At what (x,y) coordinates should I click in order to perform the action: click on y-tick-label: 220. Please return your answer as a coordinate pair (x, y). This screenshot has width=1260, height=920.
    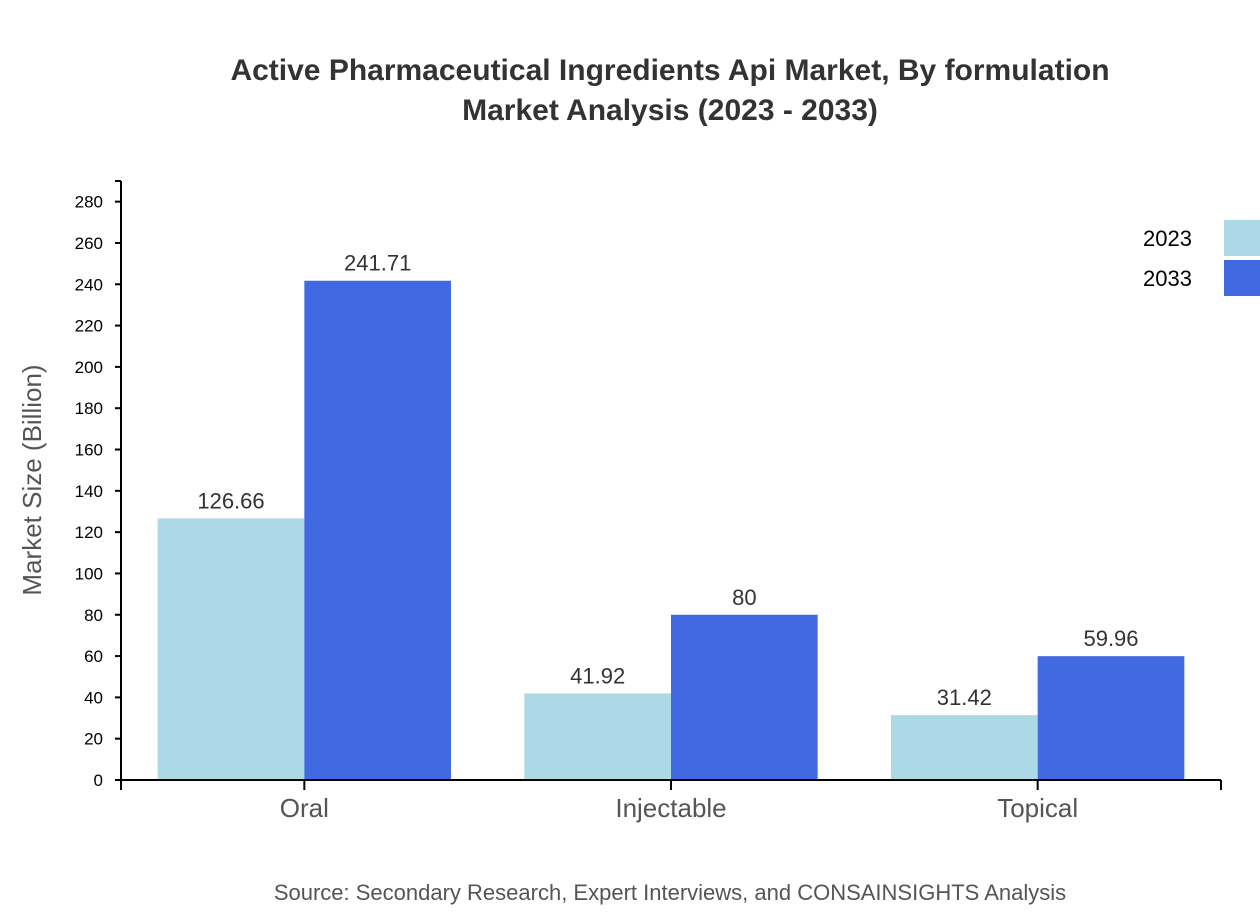
    Looking at the image, I should click on (89, 326).